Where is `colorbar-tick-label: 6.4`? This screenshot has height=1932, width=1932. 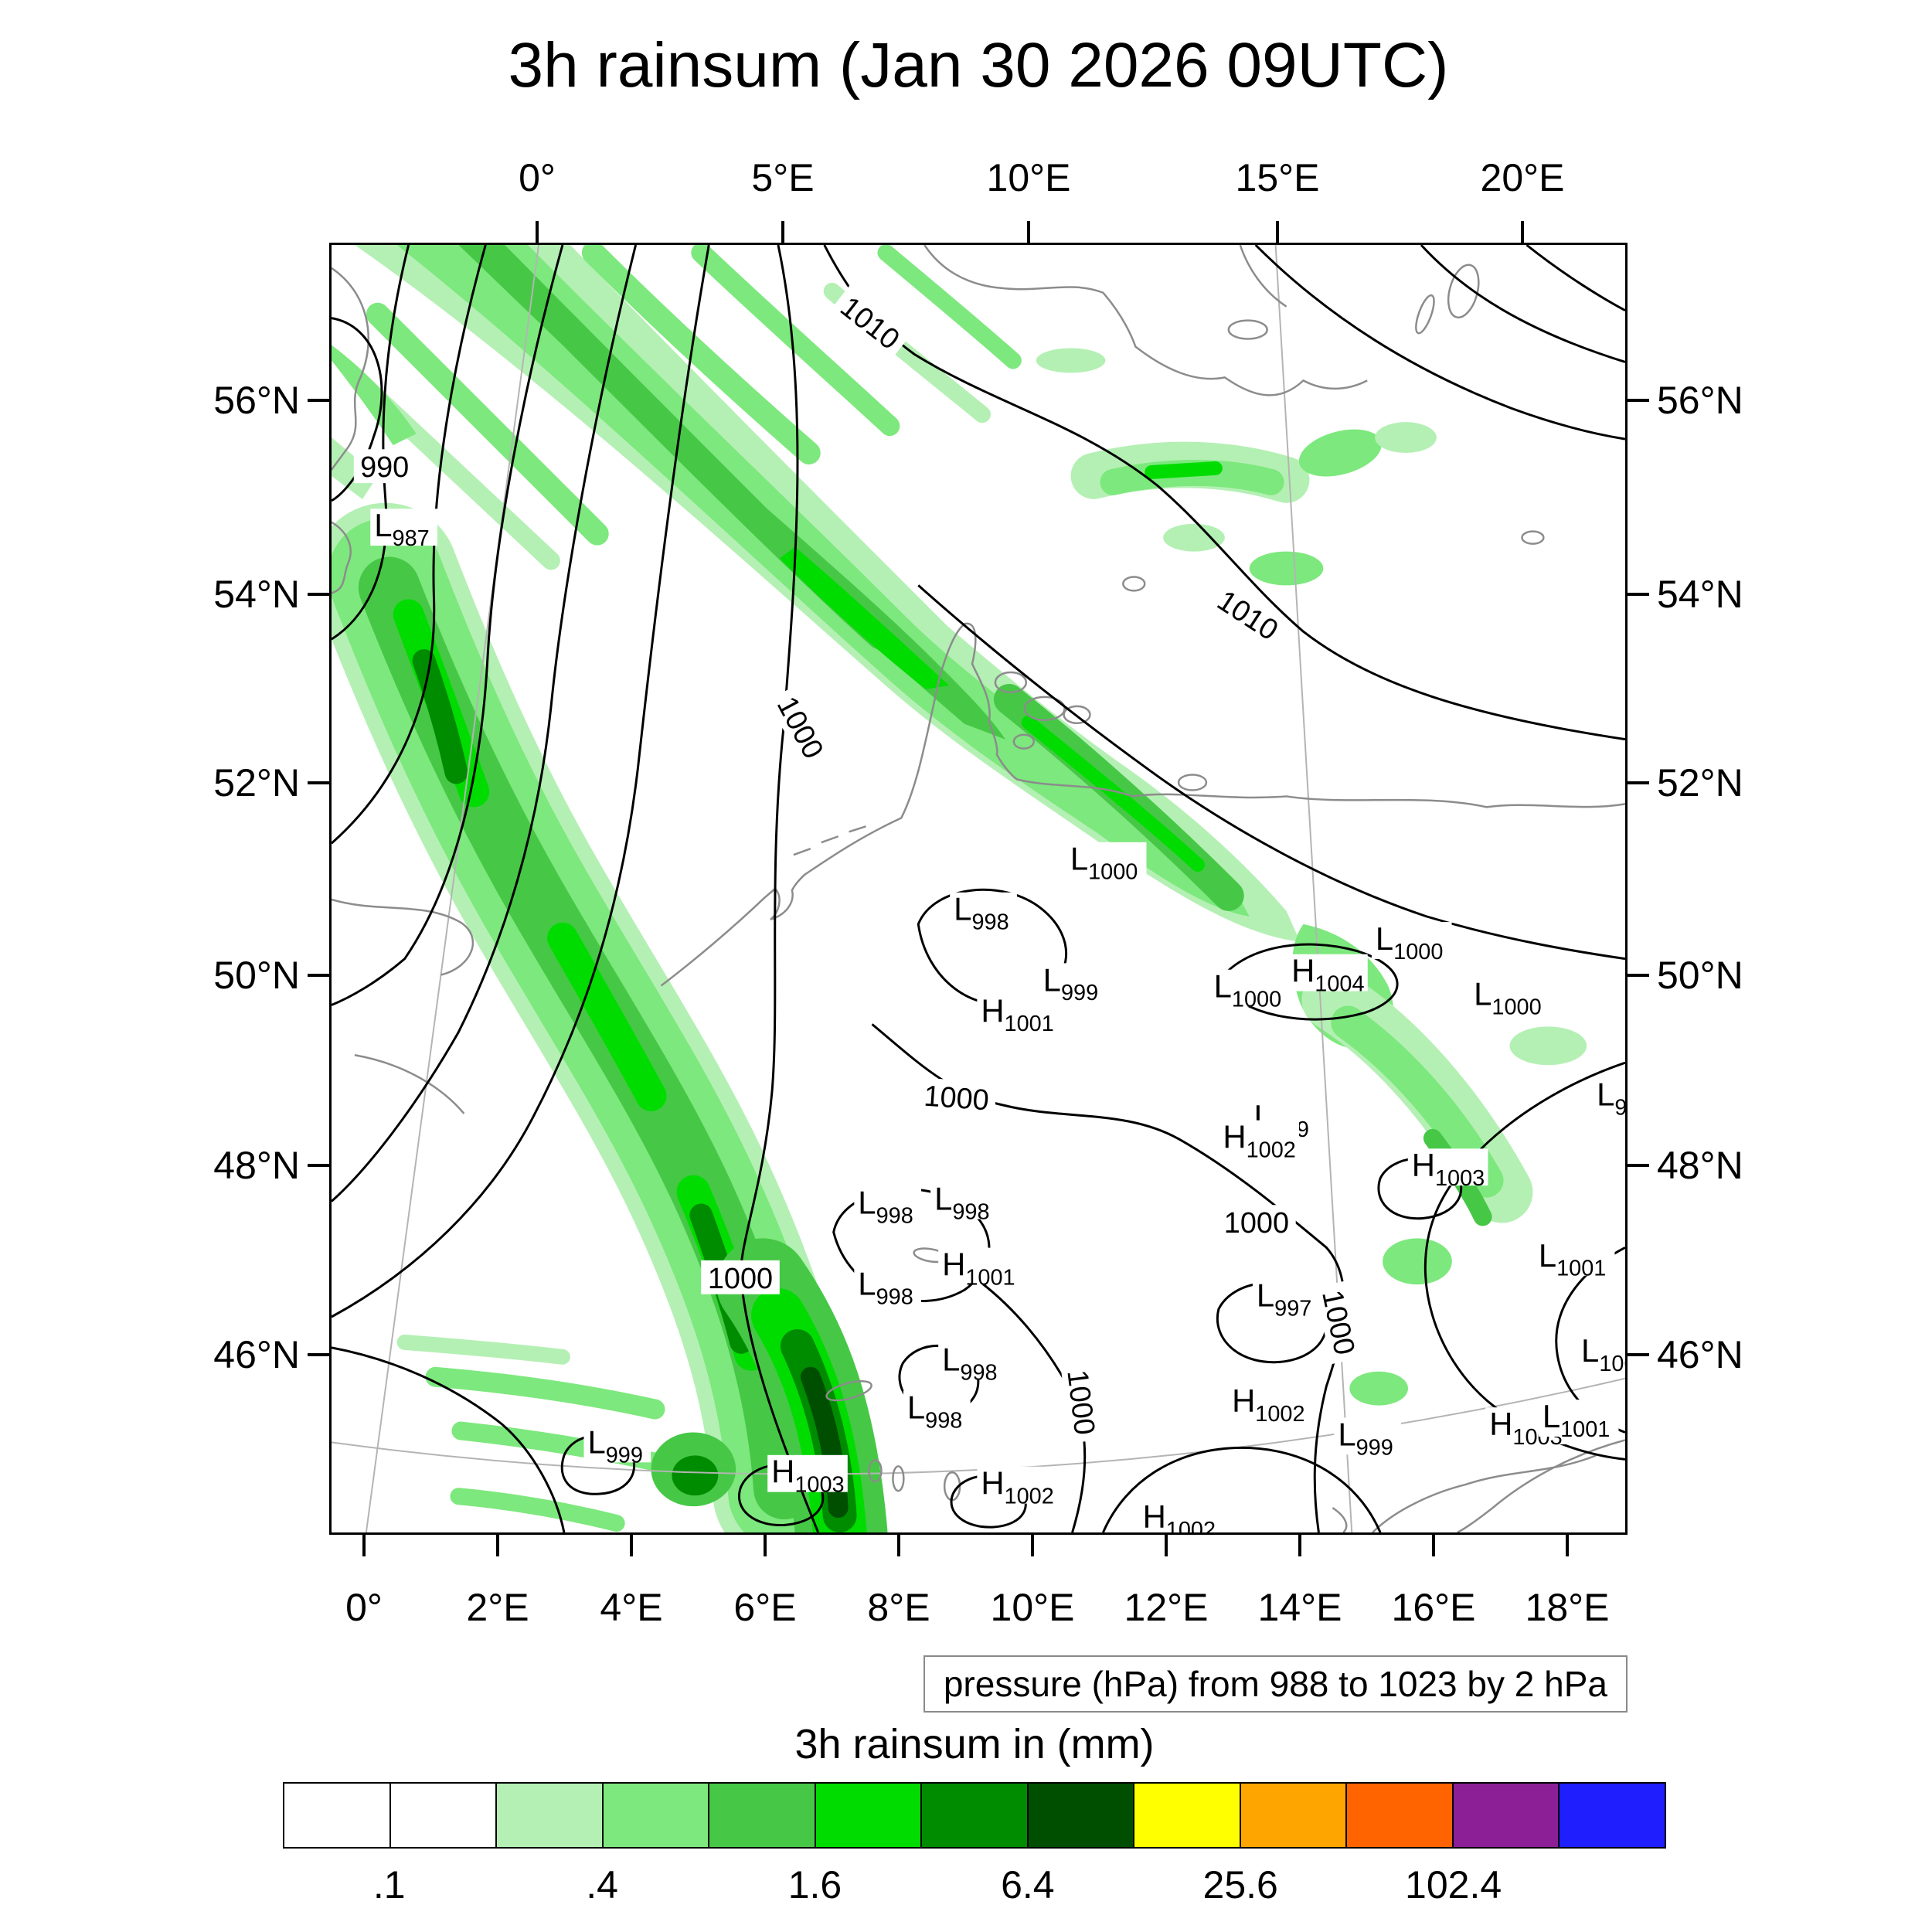
colorbar-tick-label: 6.4 is located at coordinates (1028, 1884).